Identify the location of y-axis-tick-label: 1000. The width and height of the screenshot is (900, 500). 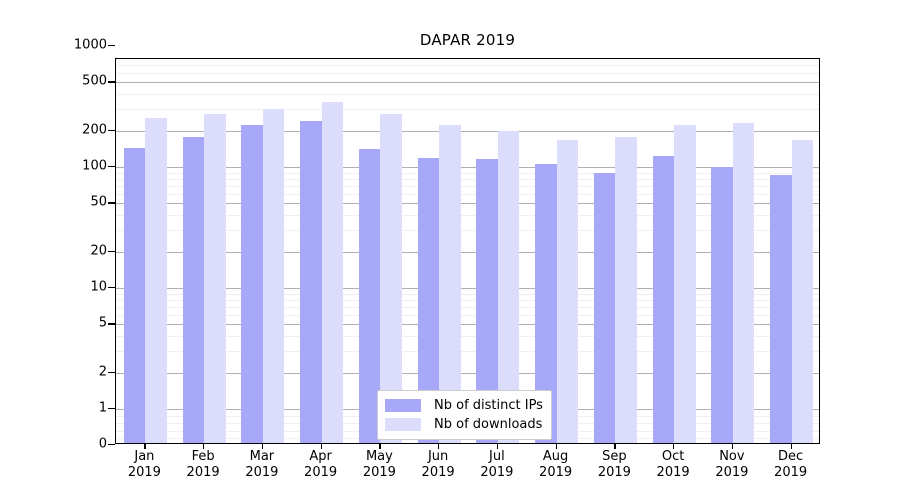
(90, 45).